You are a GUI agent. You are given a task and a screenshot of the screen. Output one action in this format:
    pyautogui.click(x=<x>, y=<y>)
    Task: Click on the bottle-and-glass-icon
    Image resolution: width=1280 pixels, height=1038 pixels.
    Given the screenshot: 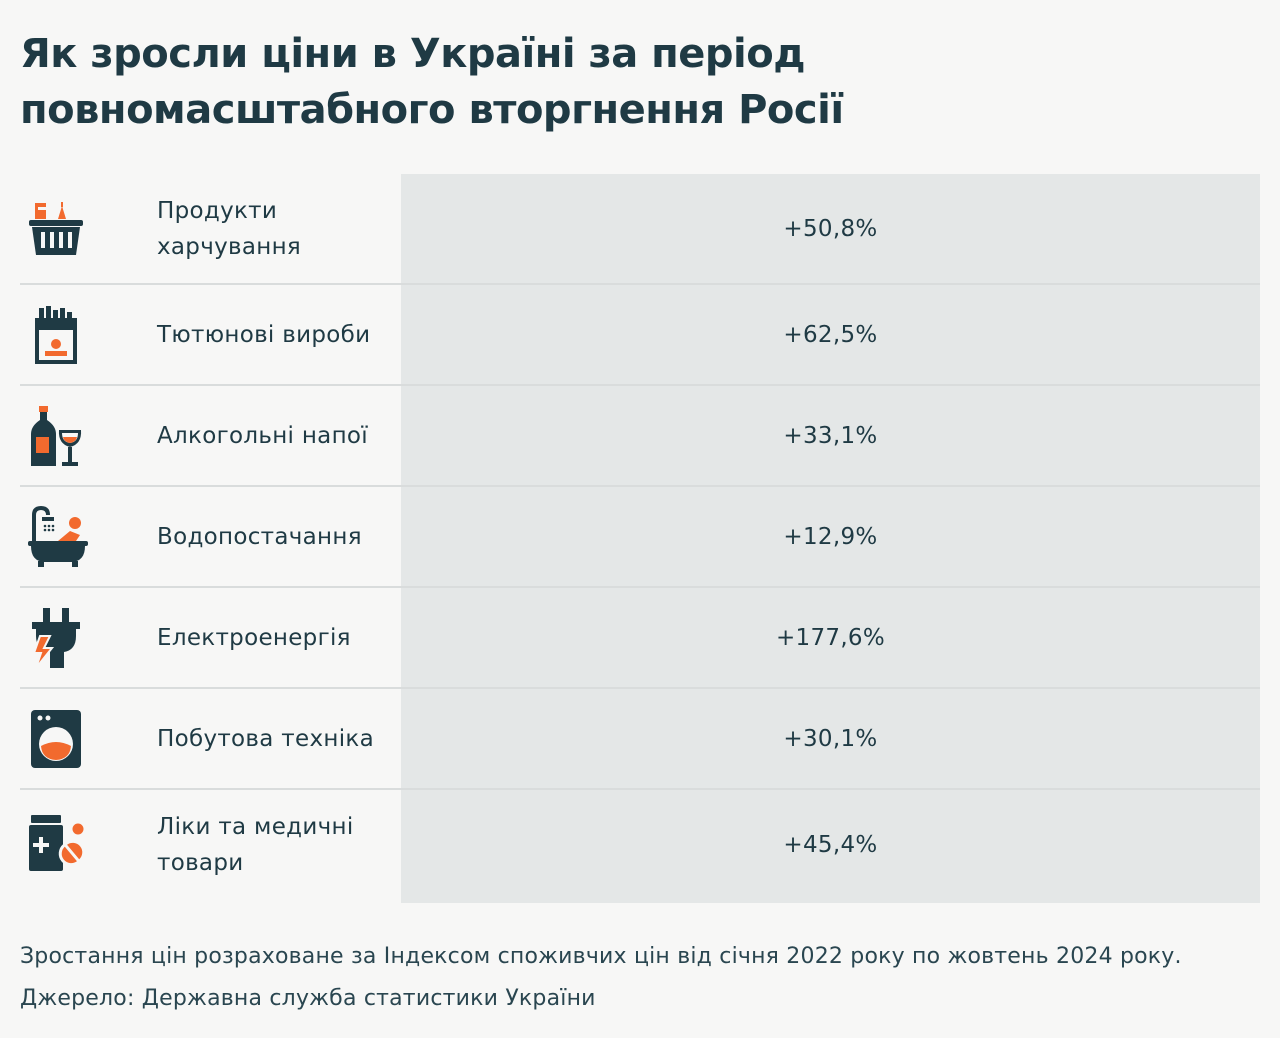 What is the action you would take?
    pyautogui.click(x=88, y=436)
    